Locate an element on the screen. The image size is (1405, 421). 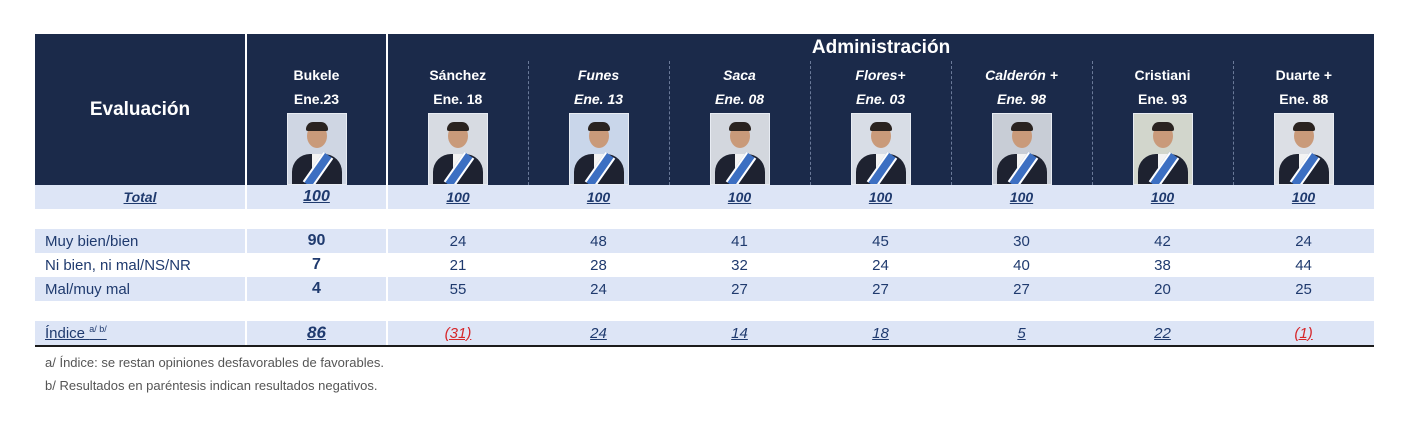
table-cell-value: 30 is located at coordinates (1021, 241).